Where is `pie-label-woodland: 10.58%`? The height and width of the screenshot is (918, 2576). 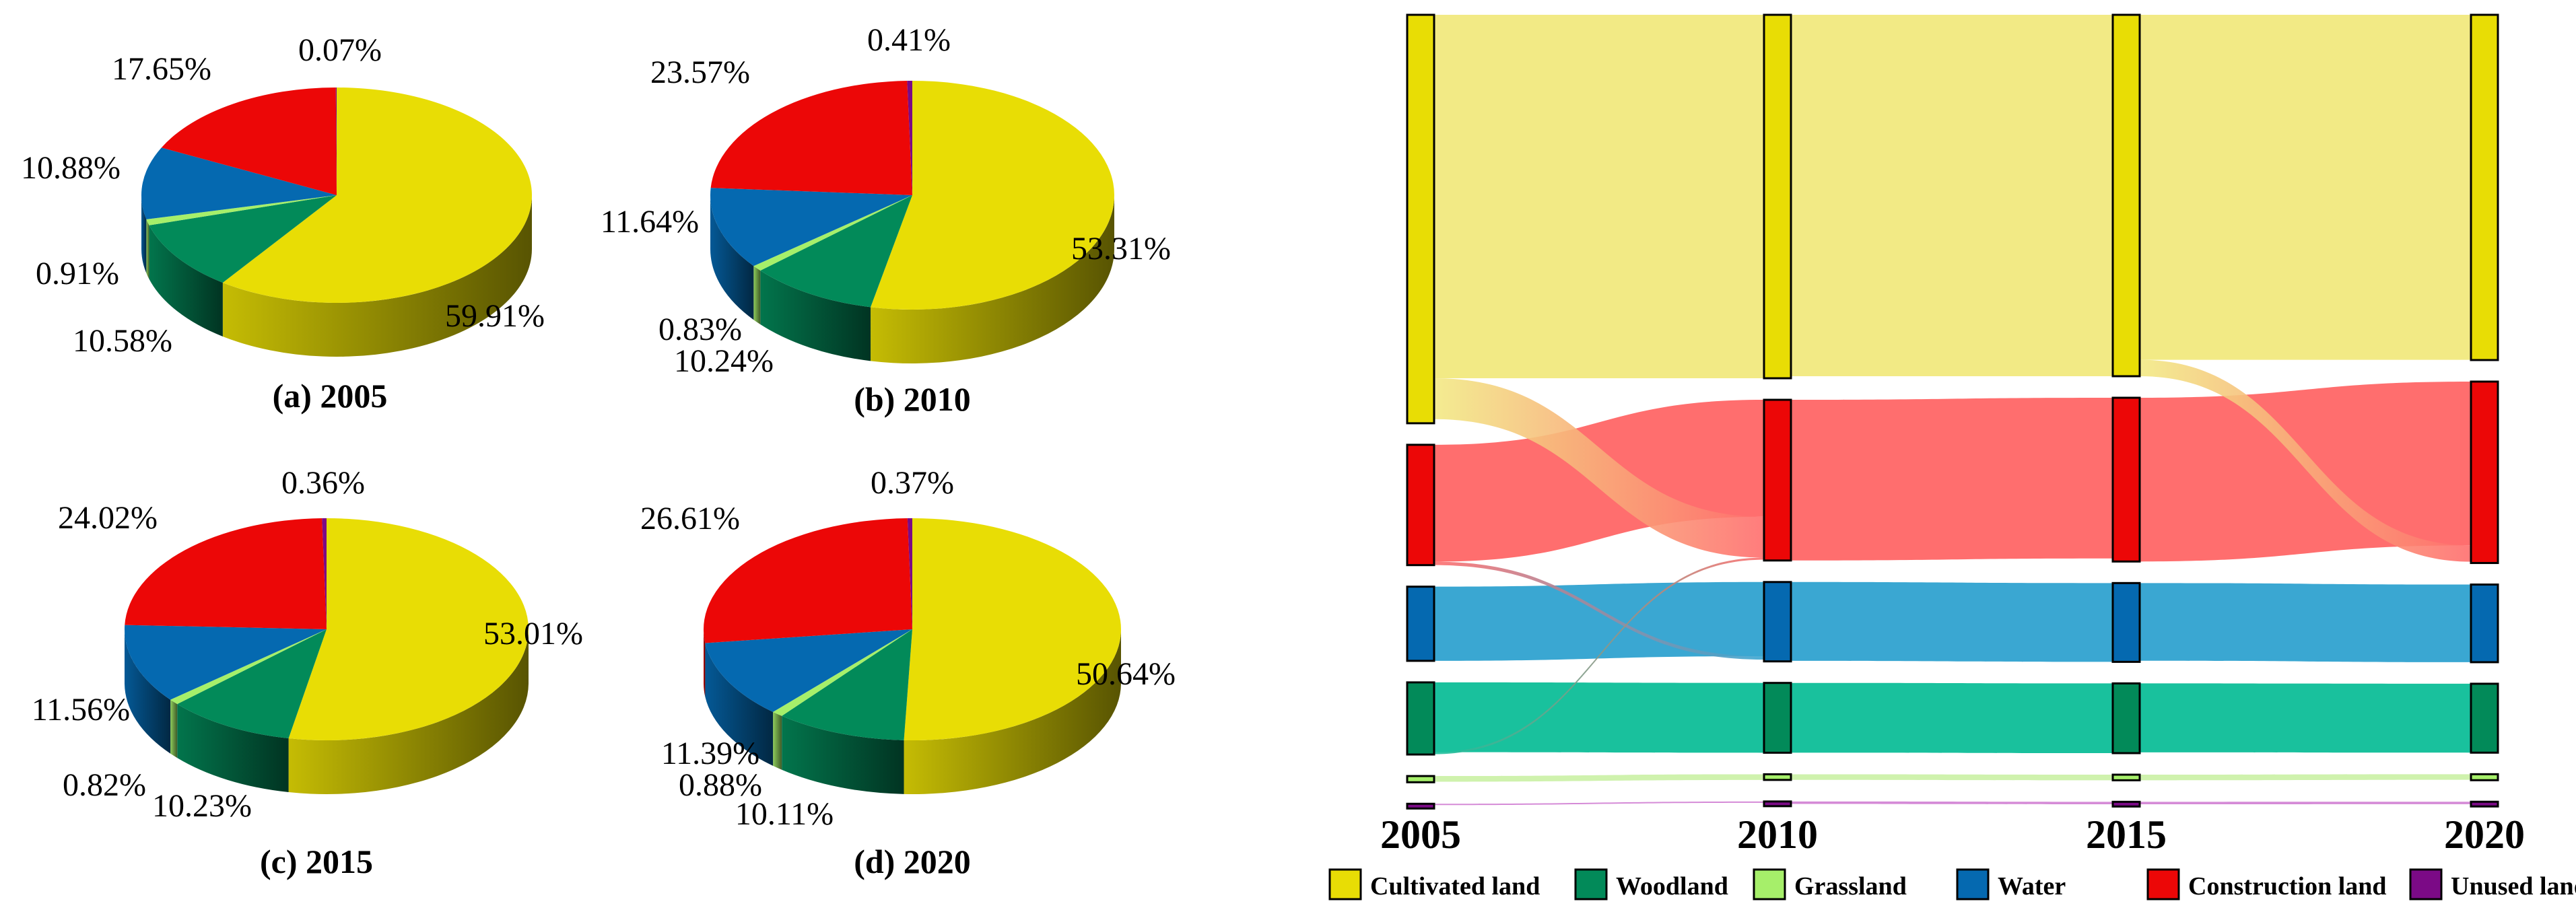
pie-label-woodland: 10.58% is located at coordinates (122, 341).